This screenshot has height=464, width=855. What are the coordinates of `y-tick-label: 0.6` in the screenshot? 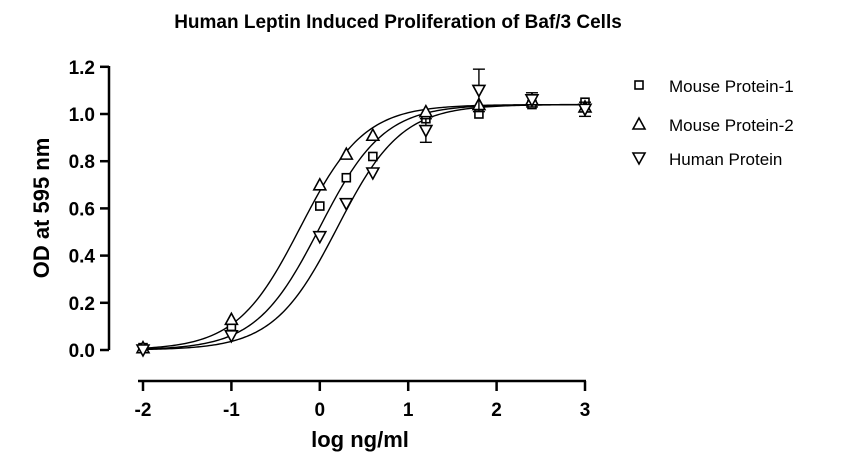 It's located at (82, 209).